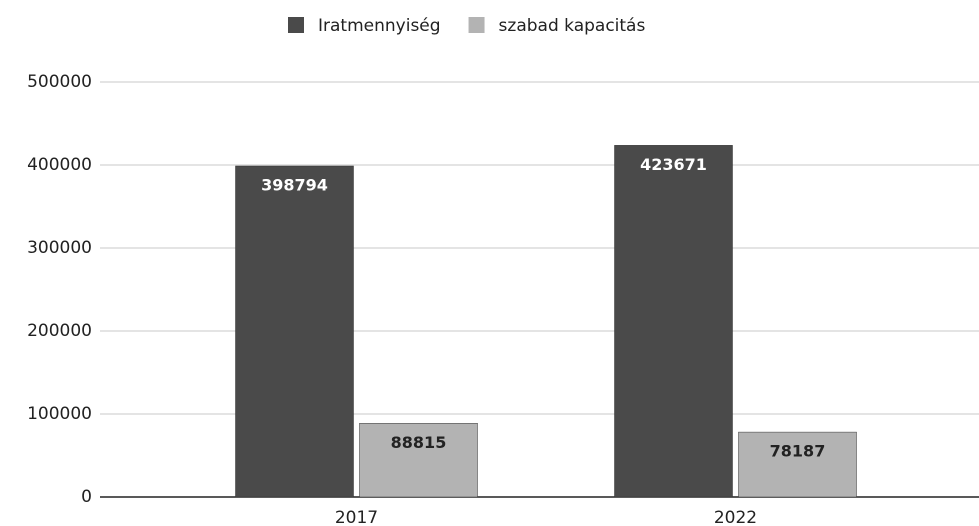  I want to click on x-tick-label: 2017, so click(356, 517).